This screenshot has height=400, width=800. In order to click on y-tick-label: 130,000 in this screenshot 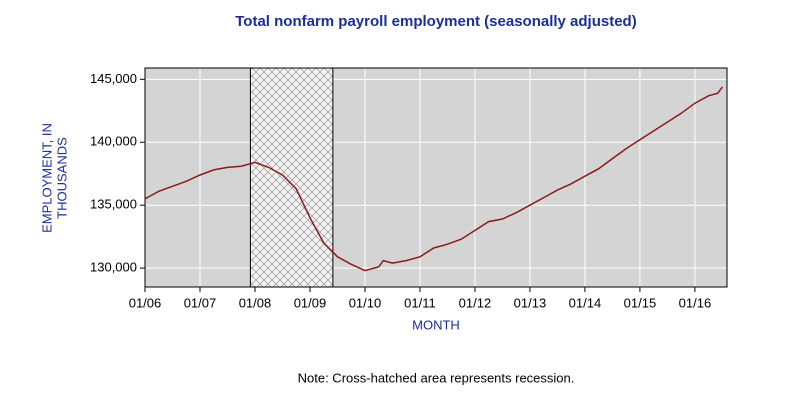, I will do `click(113, 267)`.